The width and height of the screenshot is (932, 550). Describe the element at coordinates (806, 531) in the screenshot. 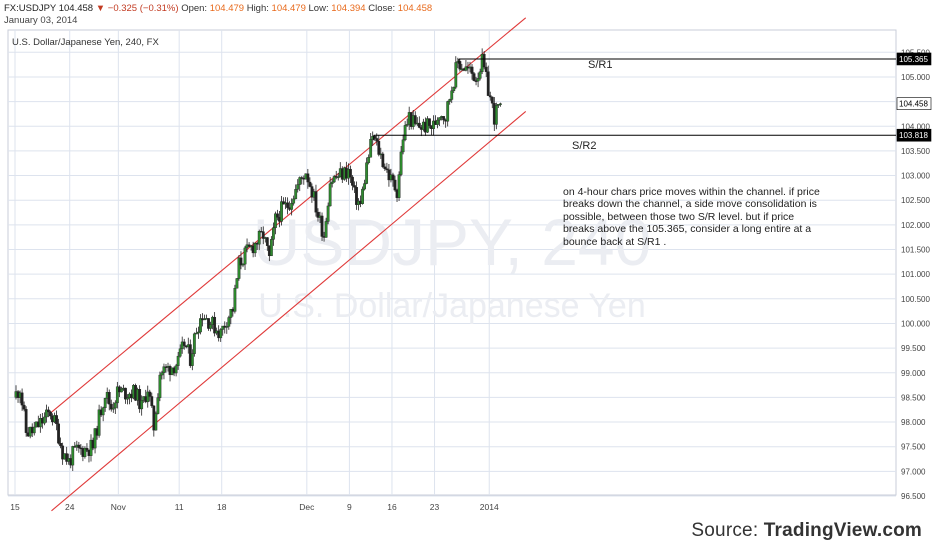

I see `source-credit: Source: TradingView.com` at that location.